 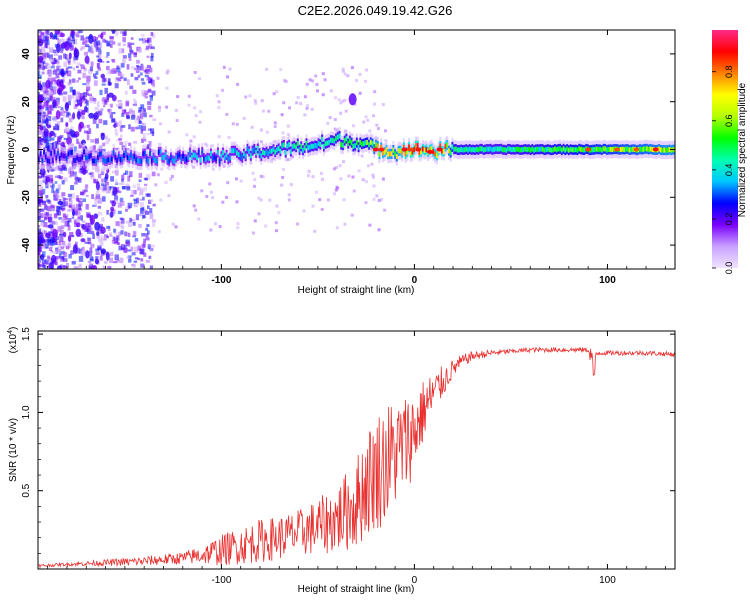 I want to click on colorbar-tick-label: 0.0, so click(x=729, y=268).